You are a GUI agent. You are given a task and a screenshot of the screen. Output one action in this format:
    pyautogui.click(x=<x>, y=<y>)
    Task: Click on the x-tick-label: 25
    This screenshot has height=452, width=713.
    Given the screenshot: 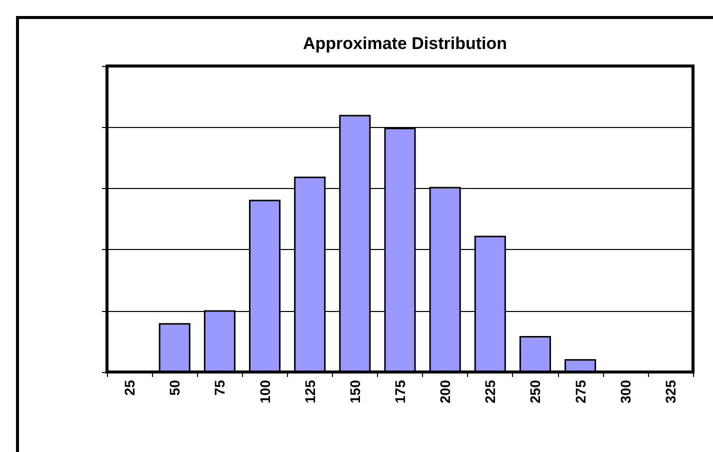 What is the action you would take?
    pyautogui.click(x=130, y=388)
    